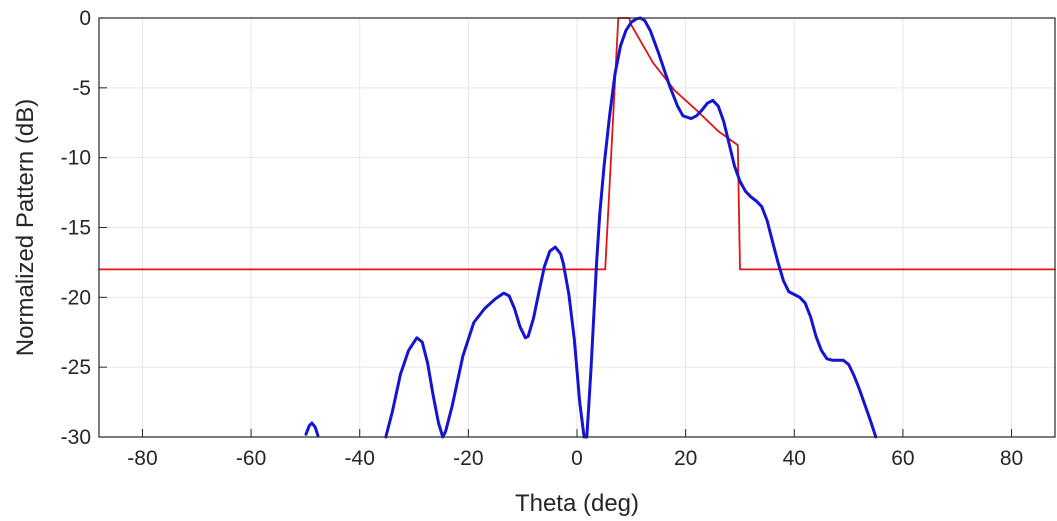 The width and height of the screenshot is (1057, 521). Describe the element at coordinates (685, 458) in the screenshot. I see `x-tick-label: 20` at that location.